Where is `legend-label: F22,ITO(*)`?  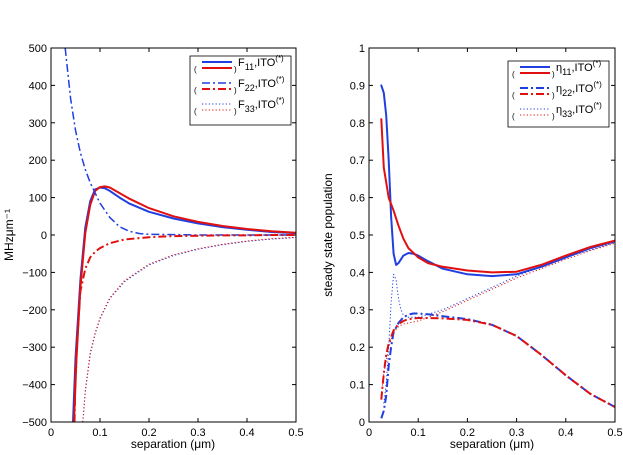 legend-label: F22,ITO(*) is located at coordinates (261, 84).